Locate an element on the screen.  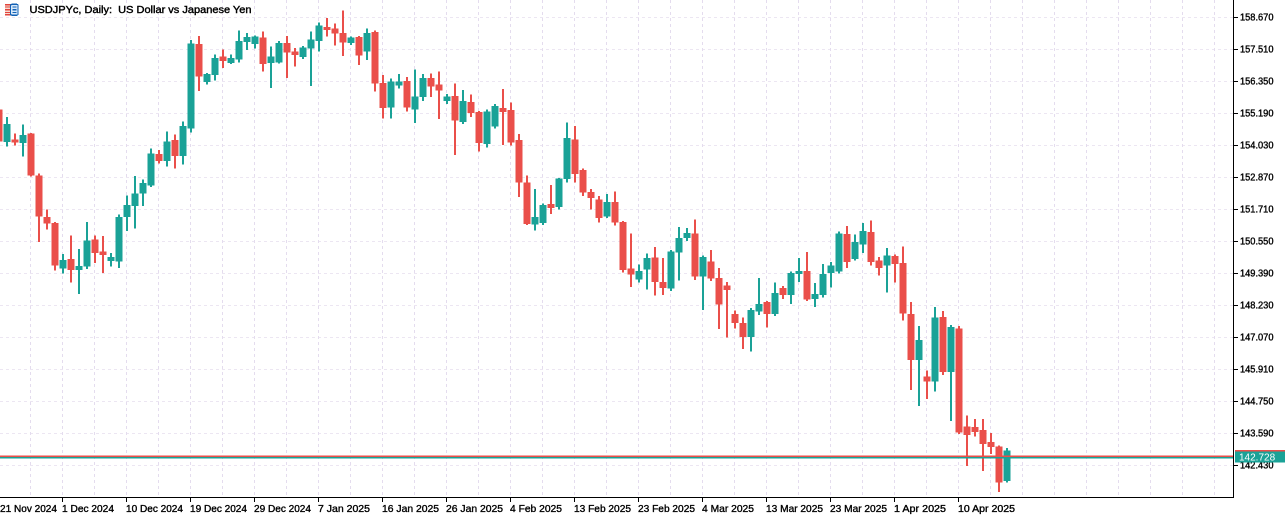
svg-text: 156.350 is located at coordinates (1257, 82).